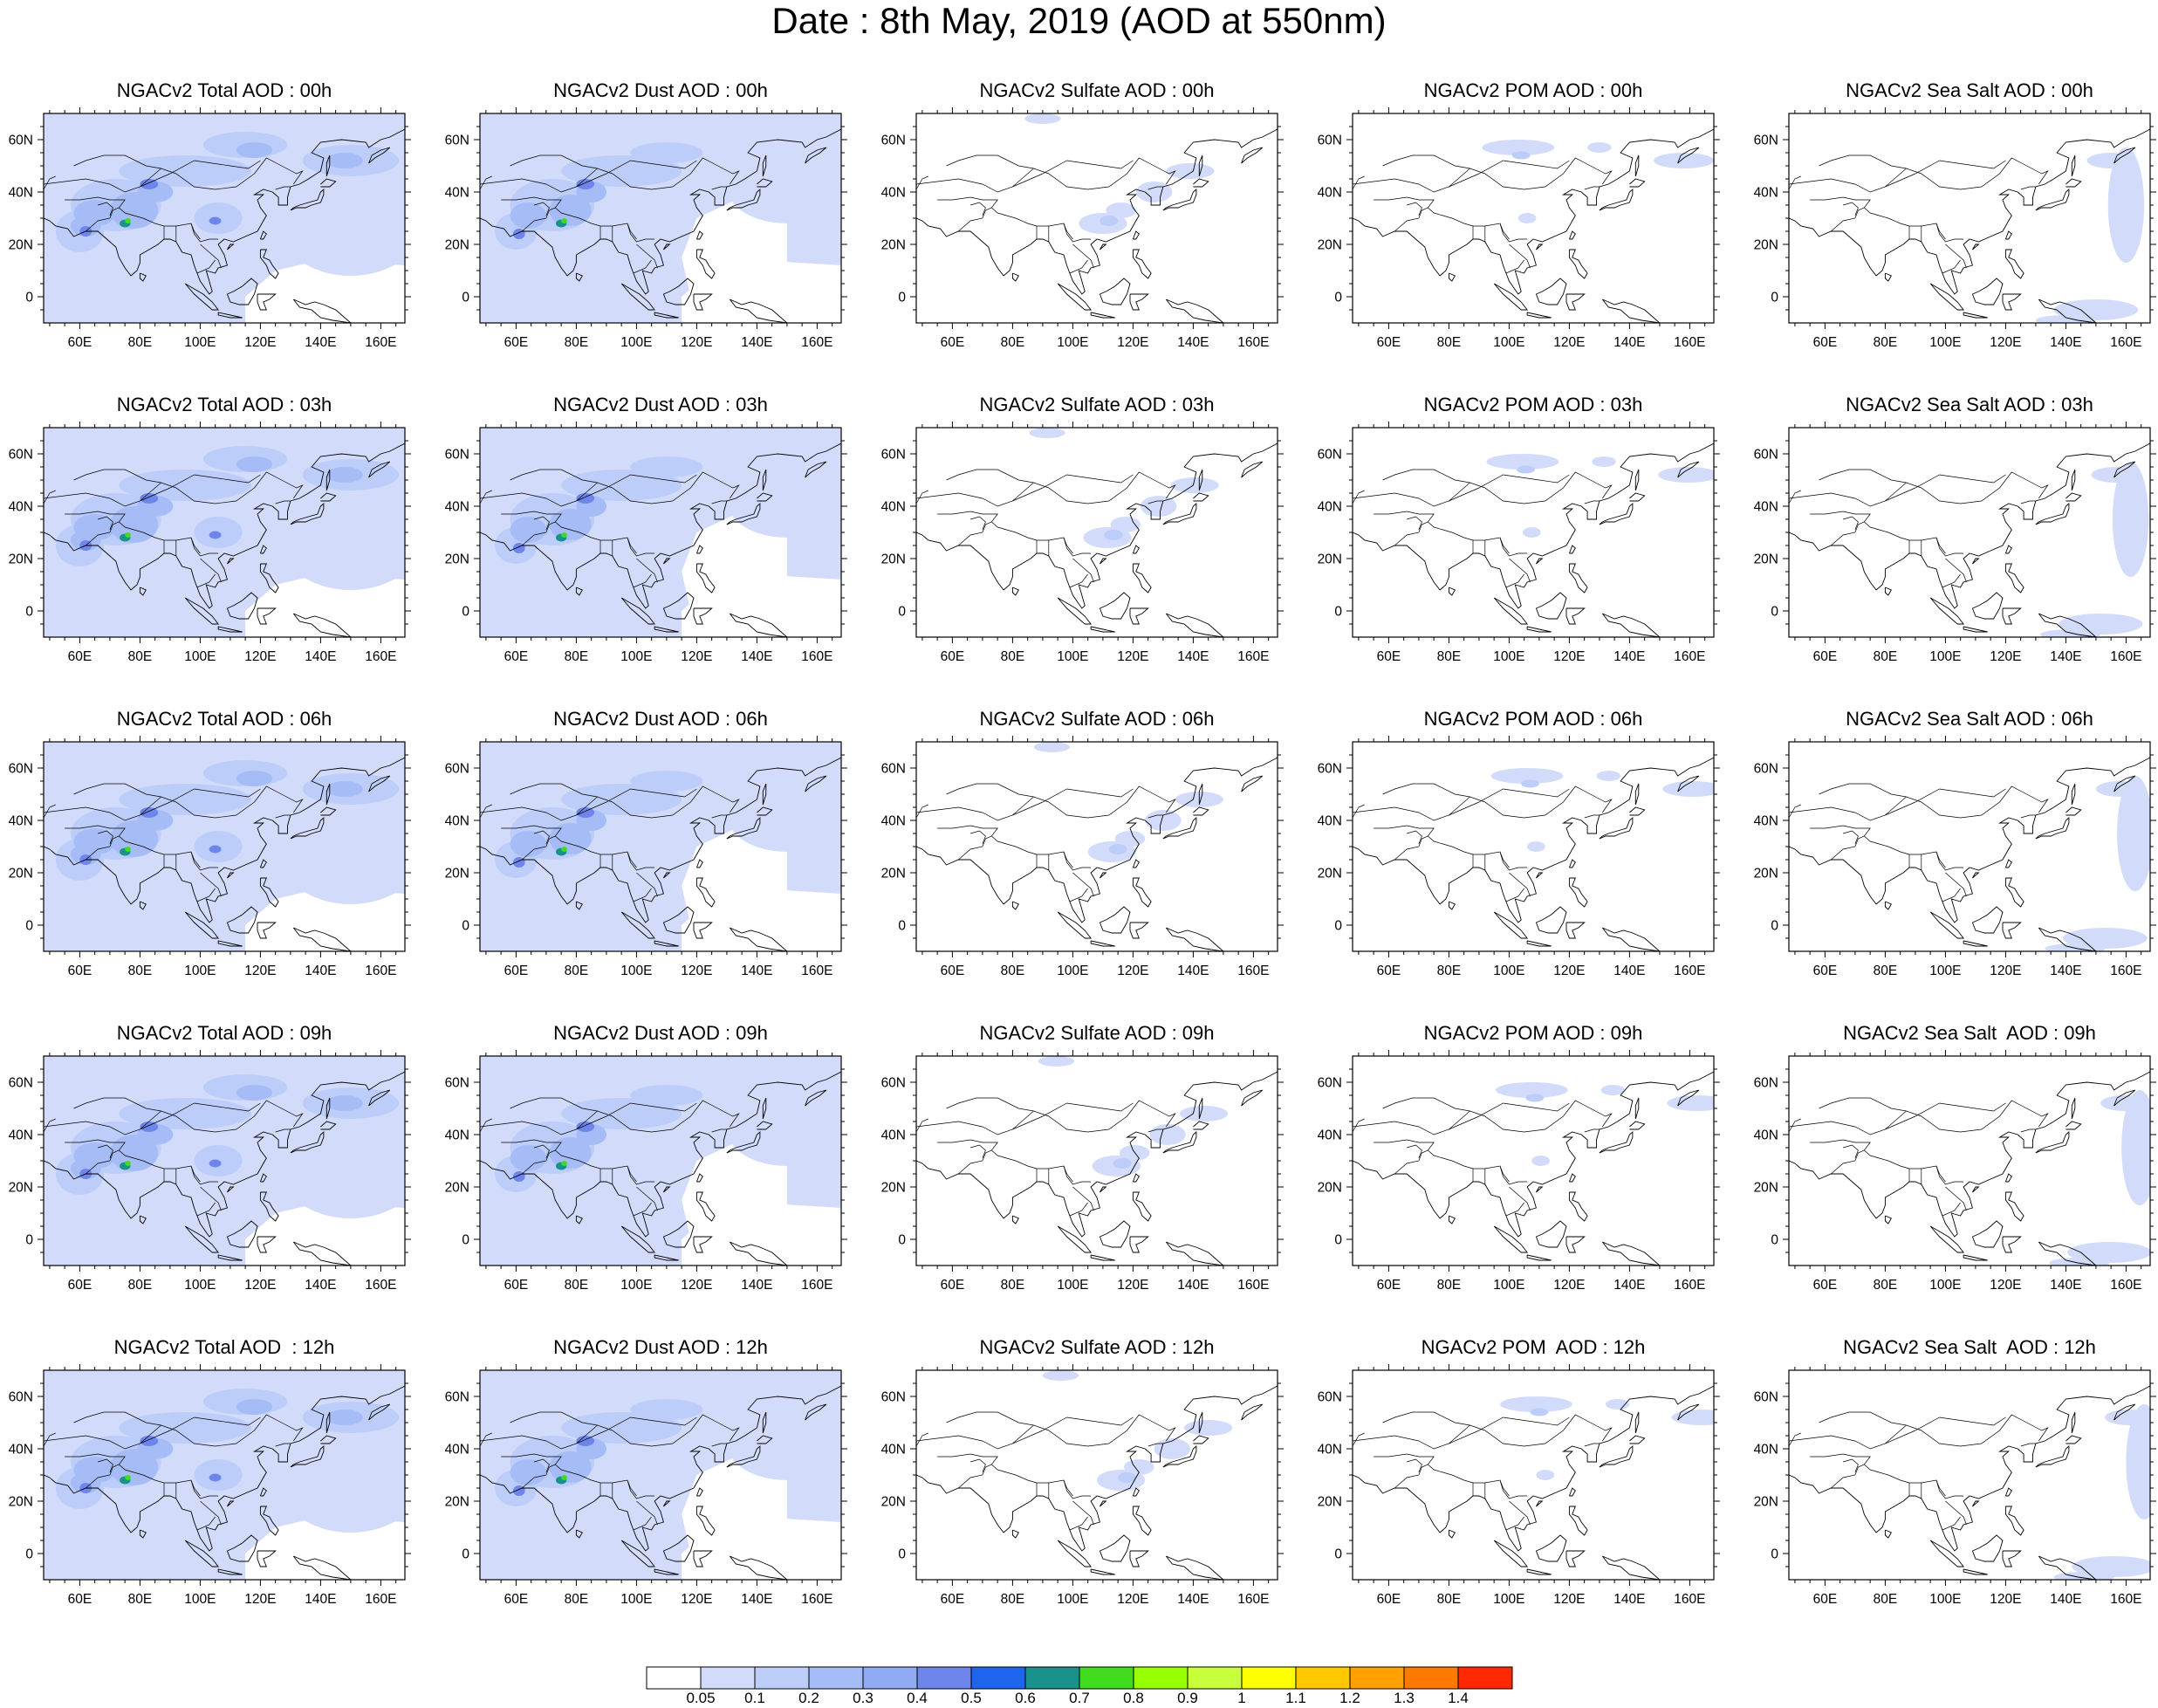  I want to click on panel-title: NGACv2 Sea Salt AOD : 03h, so click(1969, 404).